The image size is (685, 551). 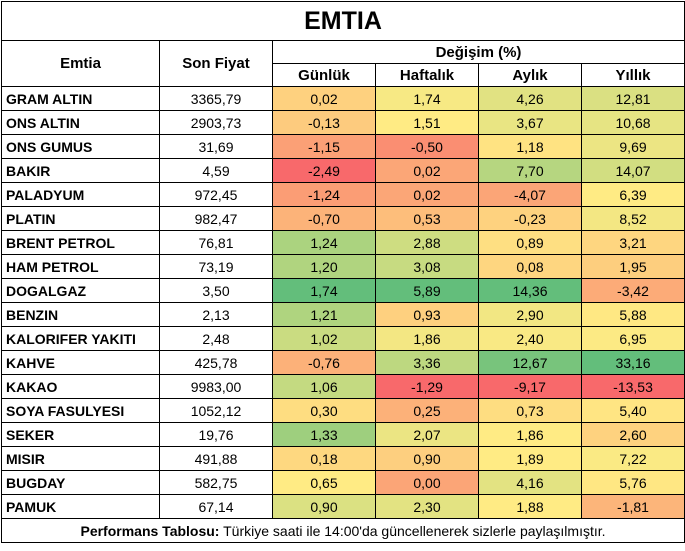 What do you see at coordinates (427, 98) in the screenshot?
I see `weekly-change: 1,74` at bounding box center [427, 98].